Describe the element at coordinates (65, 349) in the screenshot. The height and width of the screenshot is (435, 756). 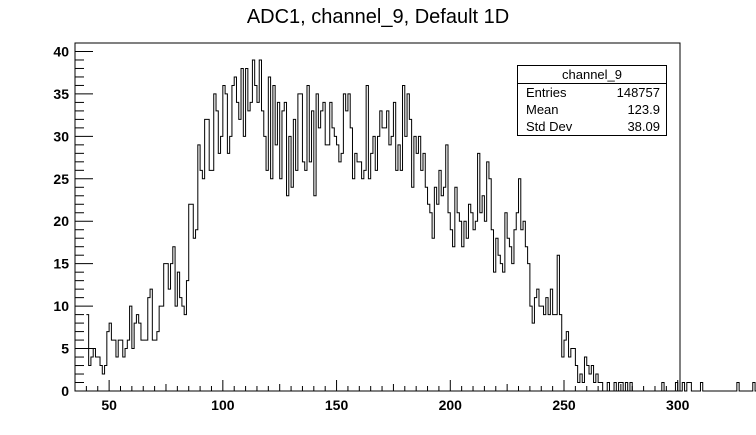
I see `y-tick-label: 5` at that location.